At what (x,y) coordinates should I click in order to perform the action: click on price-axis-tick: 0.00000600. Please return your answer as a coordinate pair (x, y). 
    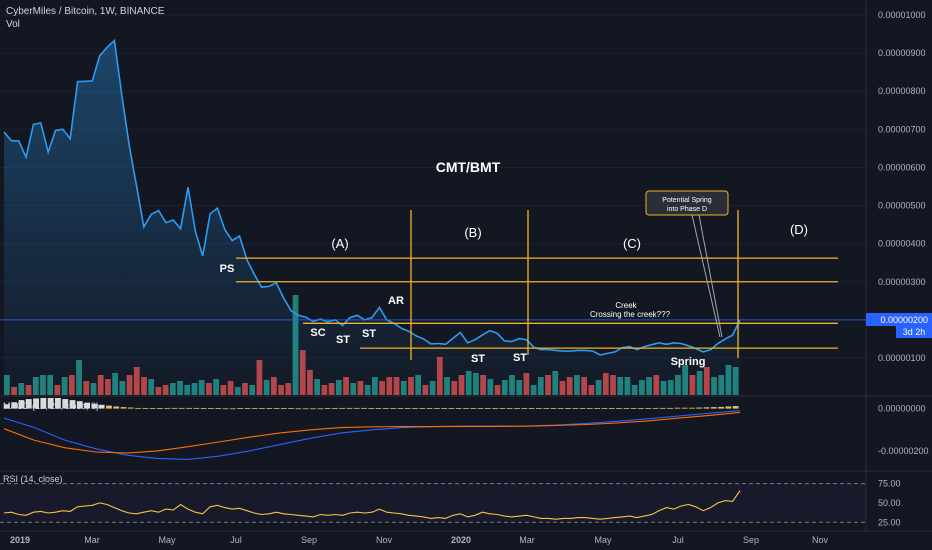
    Looking at the image, I should click on (902, 167).